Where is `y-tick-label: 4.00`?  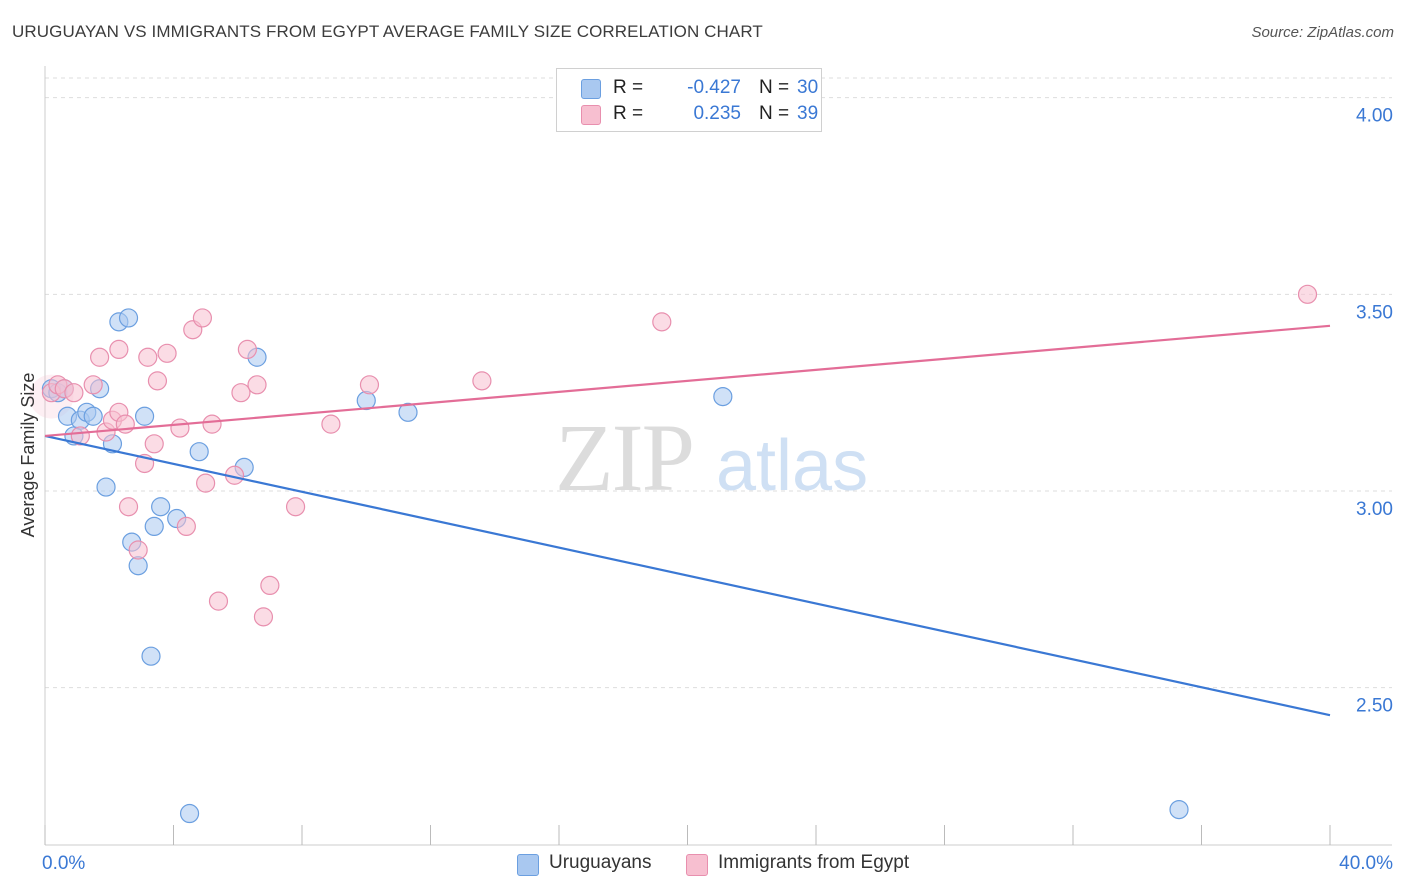
y-tick-label: 4.00 is located at coordinates (1374, 116).